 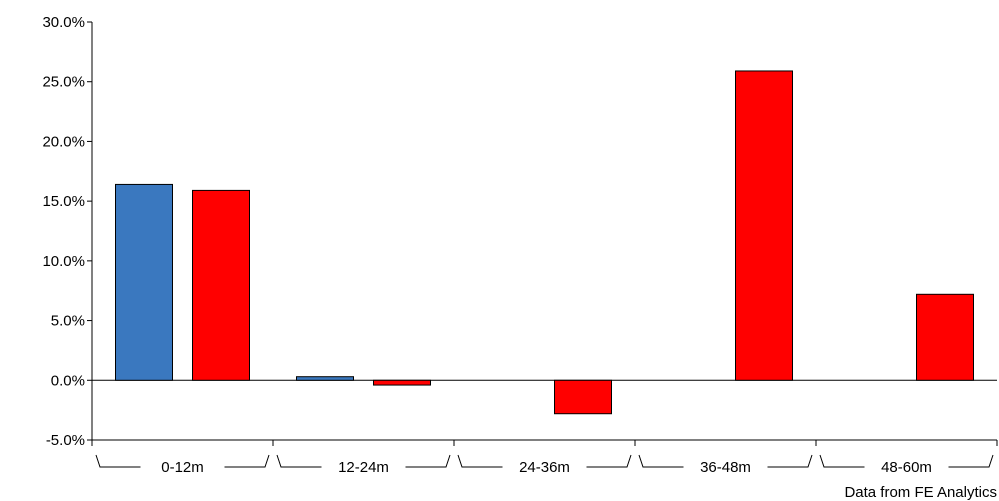 What do you see at coordinates (65, 440) in the screenshot?
I see `y-tick-label: -5.0%` at bounding box center [65, 440].